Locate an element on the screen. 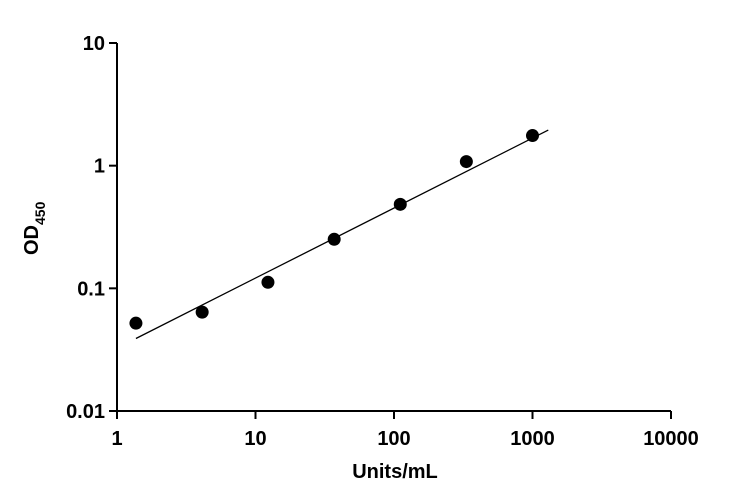 Image resolution: width=750 pixels, height=502 pixels. x-axis-label: Units/mL is located at coordinates (395, 472).